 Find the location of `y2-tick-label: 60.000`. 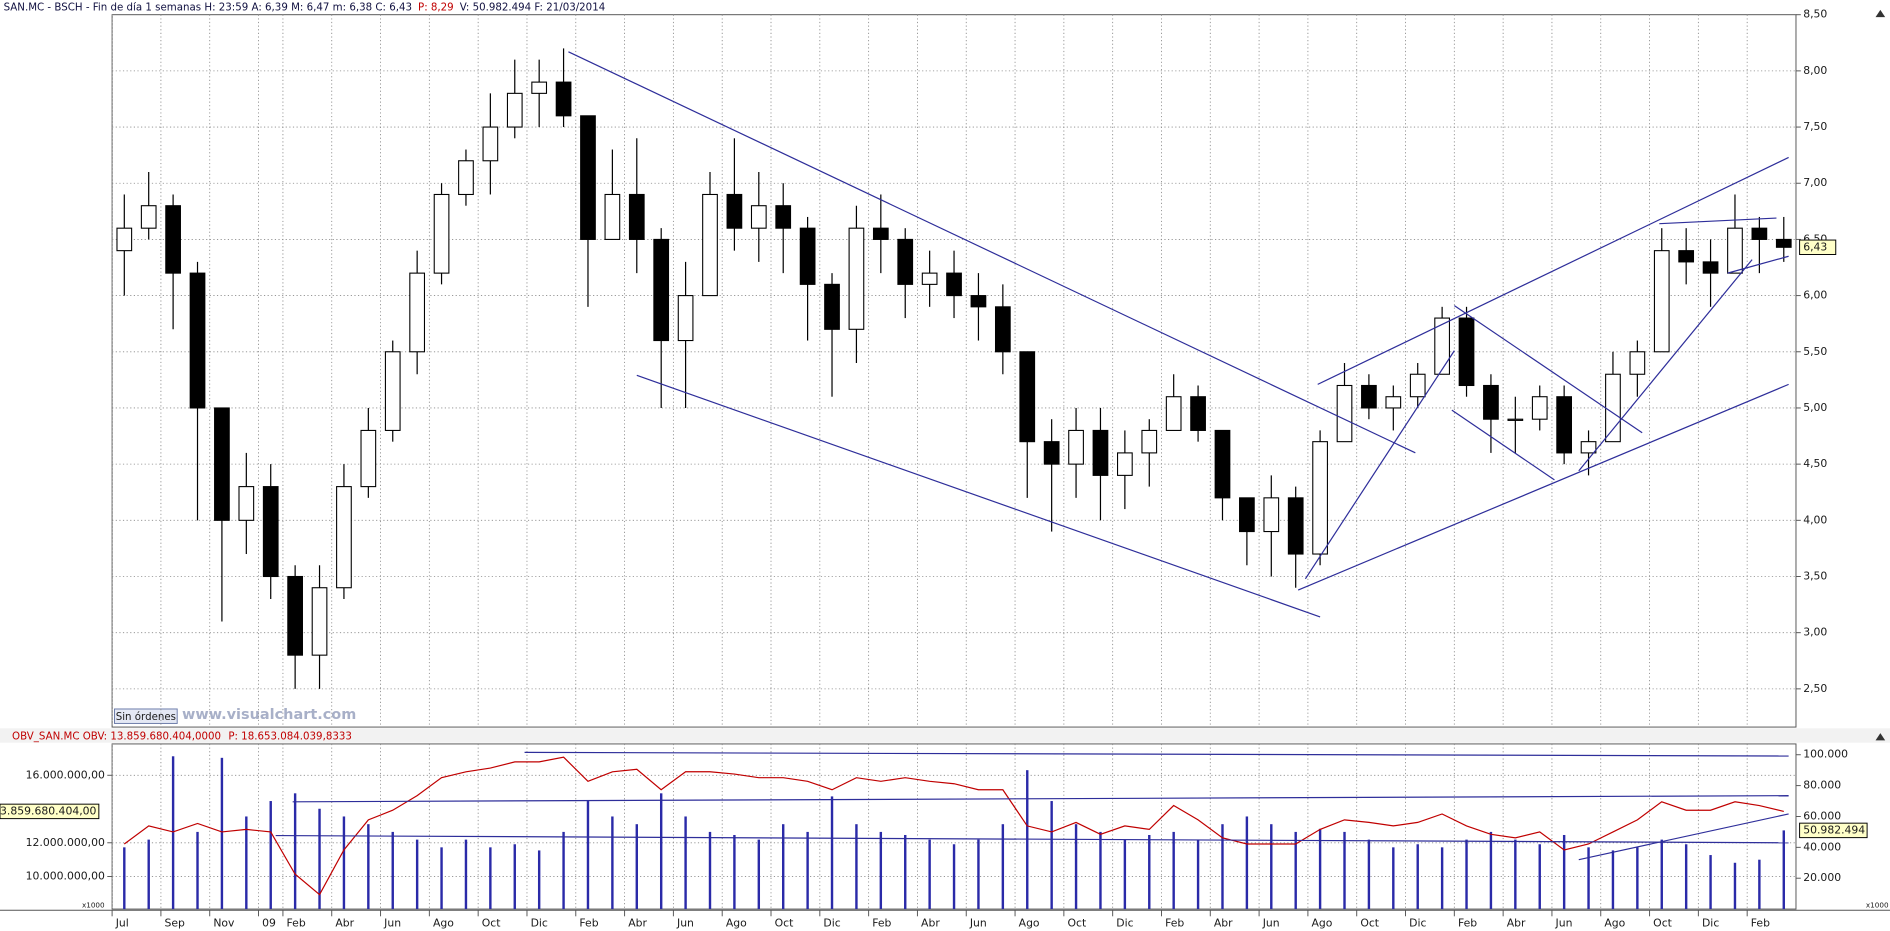

y2-tick-label: 60.000 is located at coordinates (1822, 815).